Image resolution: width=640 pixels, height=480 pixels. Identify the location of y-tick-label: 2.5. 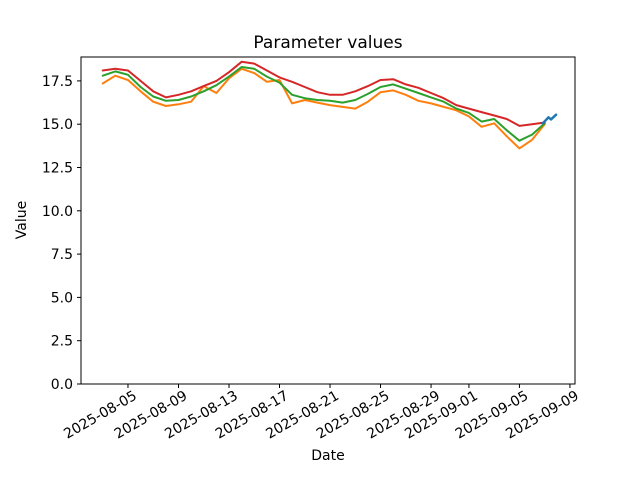
(62, 342).